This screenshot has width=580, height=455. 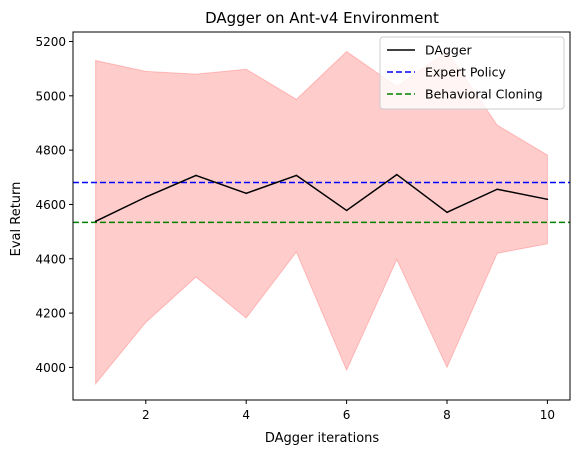 I want to click on y-axis-label: Eval Return, so click(x=16, y=219).